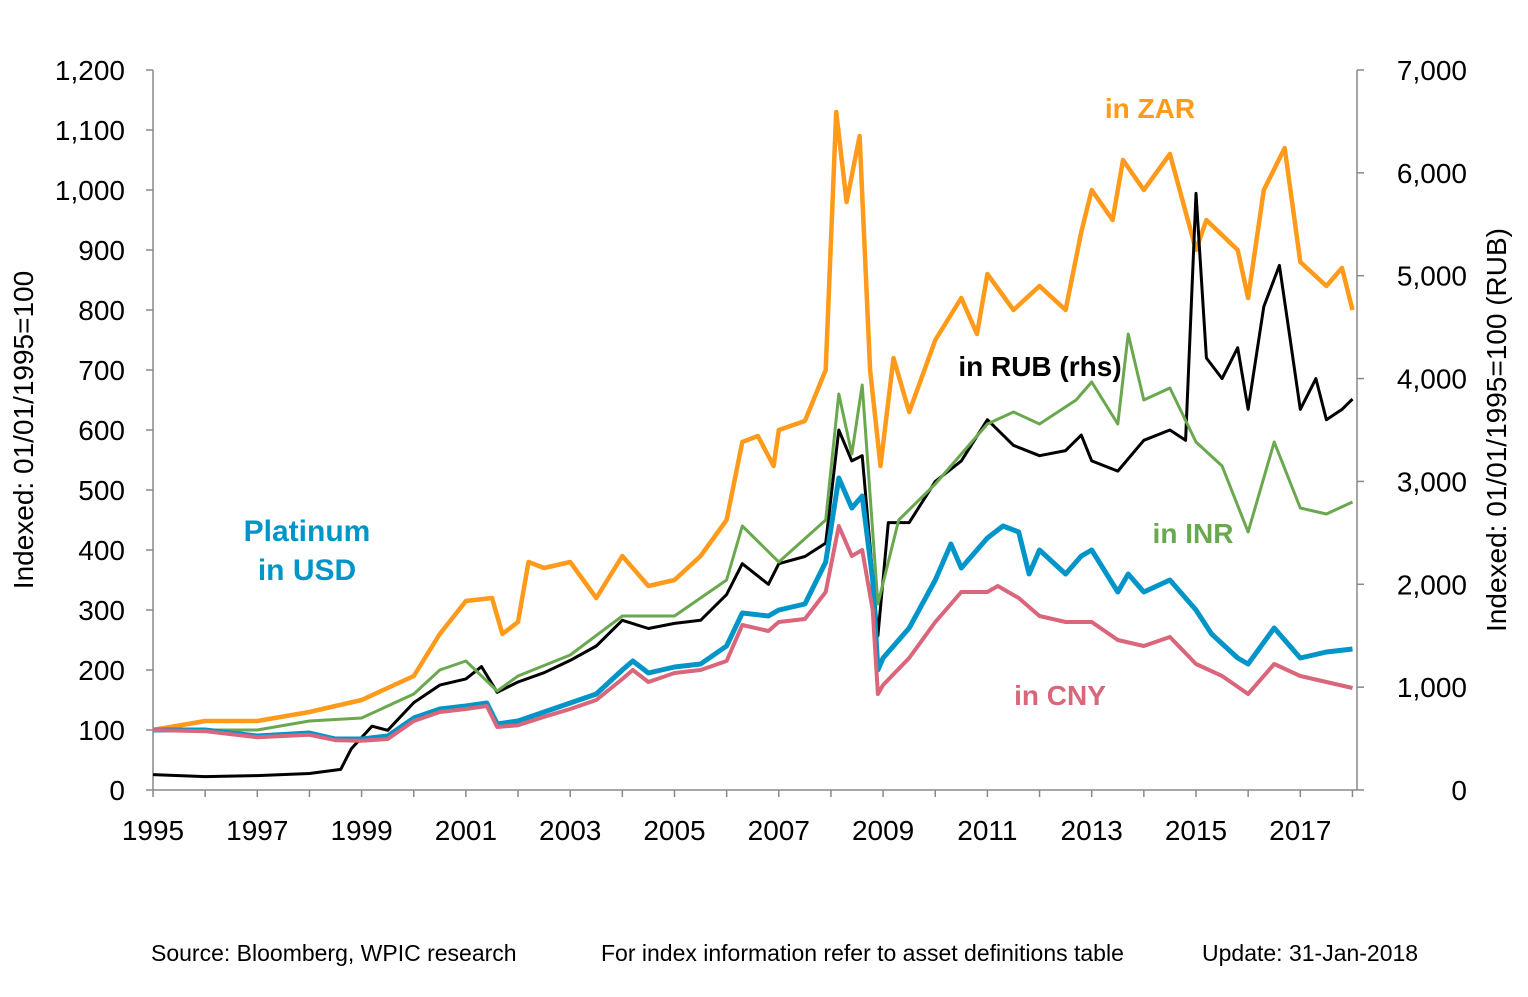 This screenshot has height=997, width=1528. Describe the element at coordinates (1432, 379) in the screenshot. I see `y-tick-label-right: 4,000` at that location.